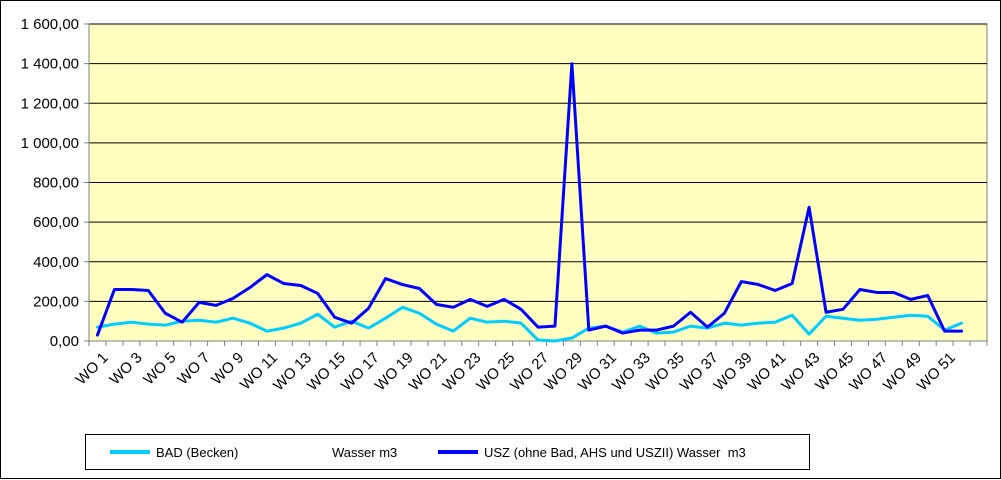 The image size is (1001, 480). I want to click on legend-item-unit: Wasser m3, so click(364, 452).